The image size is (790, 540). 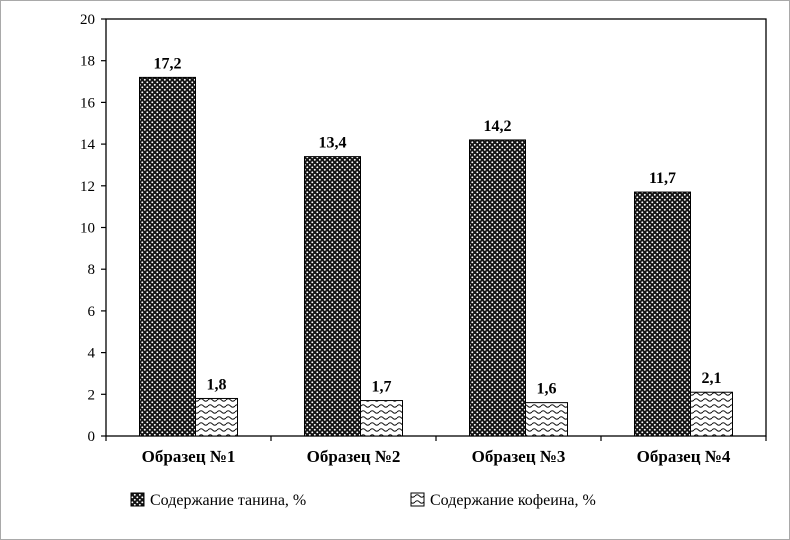 What do you see at coordinates (333, 143) in the screenshot?
I see `bar-value-label: 13,4` at bounding box center [333, 143].